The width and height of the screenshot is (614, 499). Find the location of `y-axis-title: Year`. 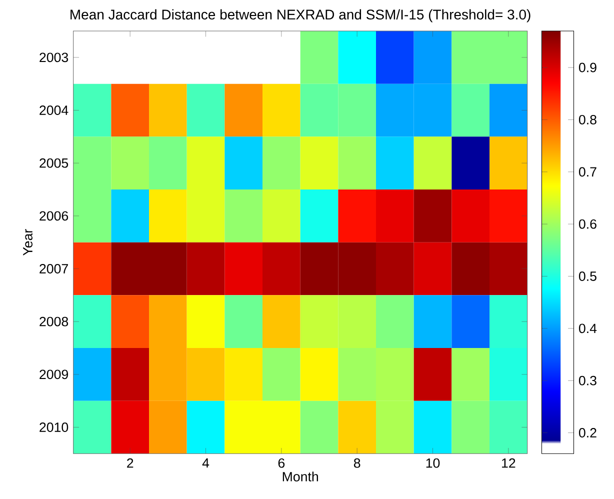

y-axis-title: Year is located at coordinates (27, 242).